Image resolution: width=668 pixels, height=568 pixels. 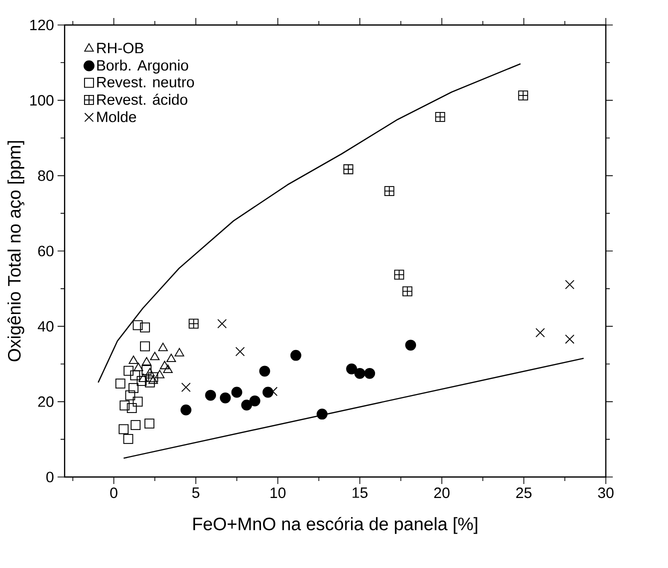 I want to click on y-axis-title: Oxigênio Total no aço [ppm], so click(x=15, y=251).